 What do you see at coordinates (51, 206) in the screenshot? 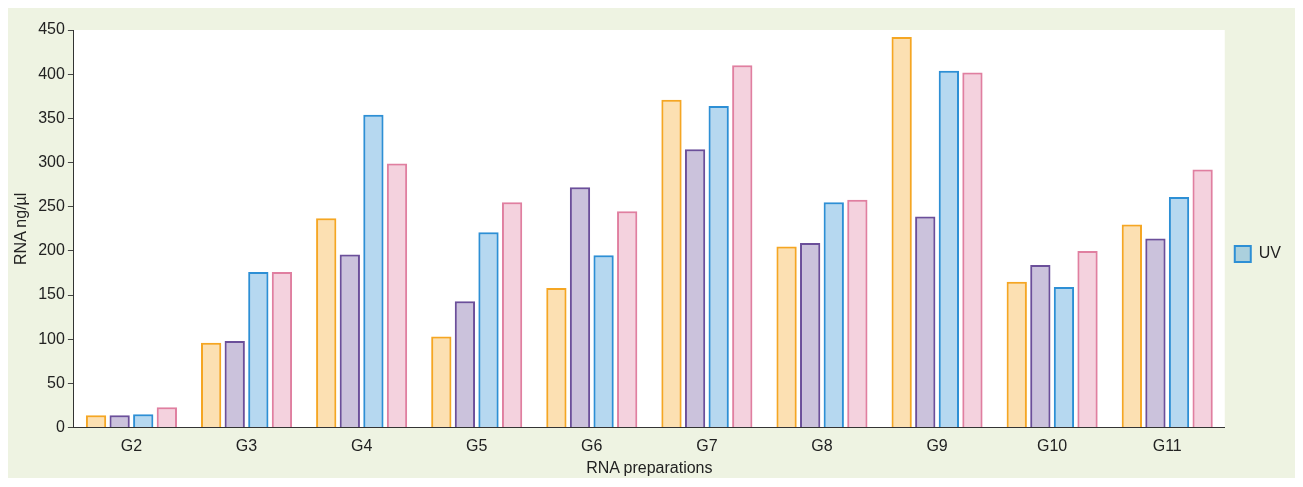
I see `y-tick-label: 250` at bounding box center [51, 206].